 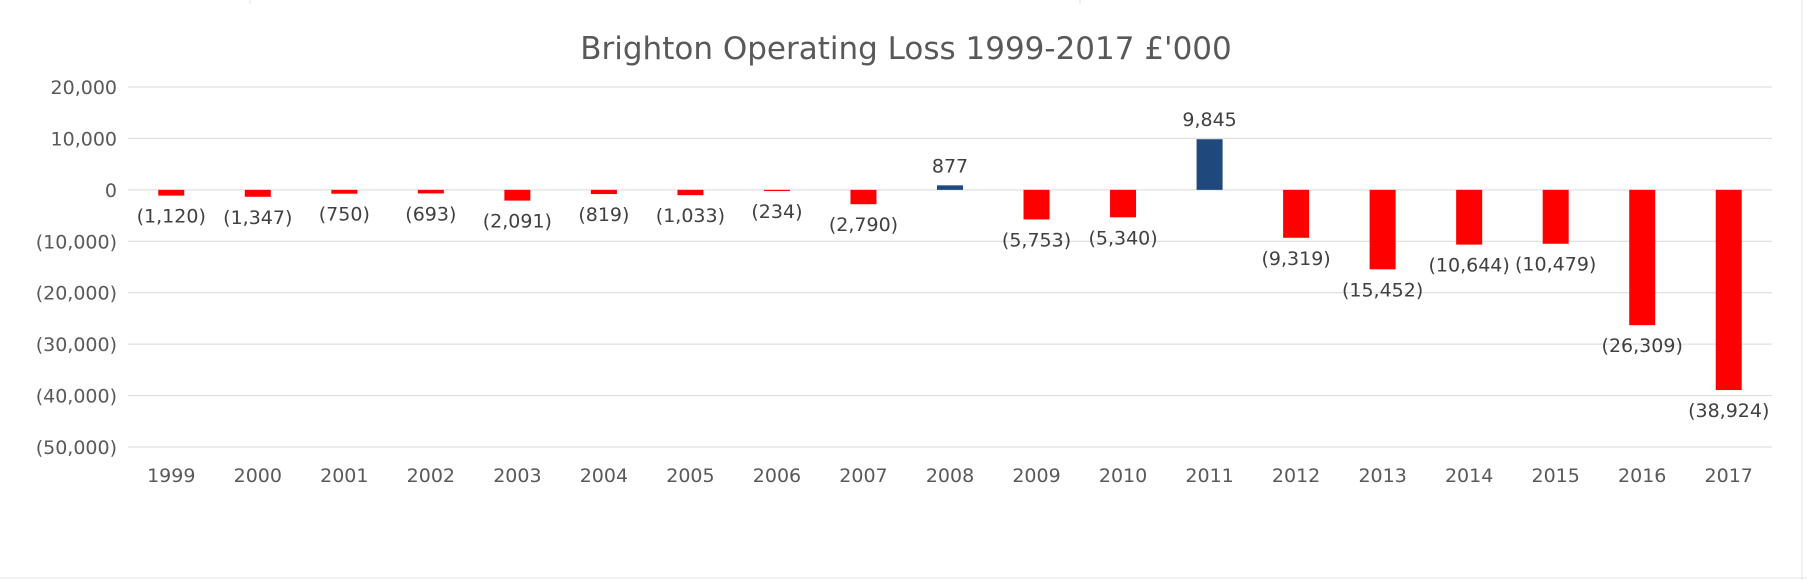 What do you see at coordinates (257, 193) in the screenshot?
I see `bar-2000` at bounding box center [257, 193].